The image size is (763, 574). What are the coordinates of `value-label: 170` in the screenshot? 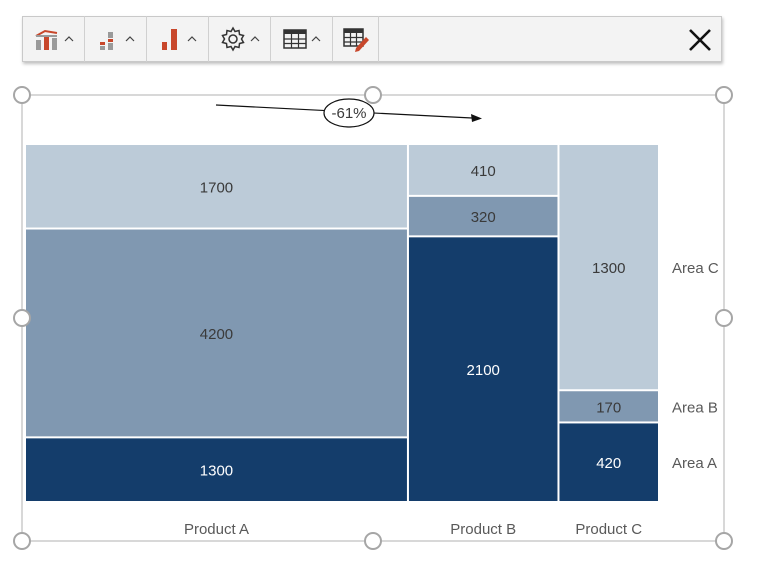 It's located at (608, 407).